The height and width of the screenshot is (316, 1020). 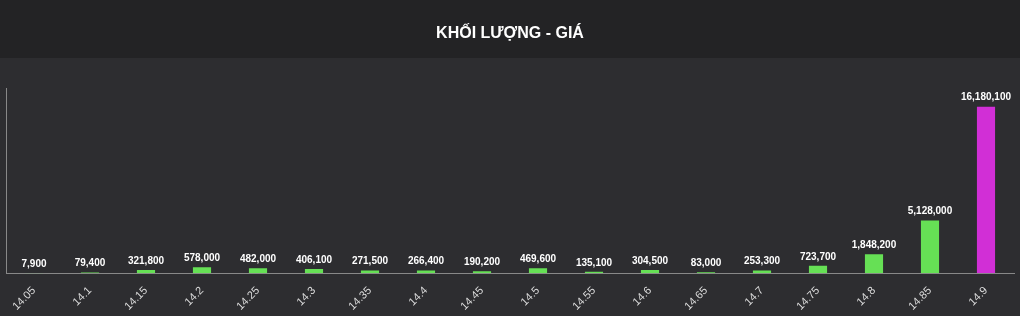 I want to click on data-label: 271,500, so click(x=370, y=261).